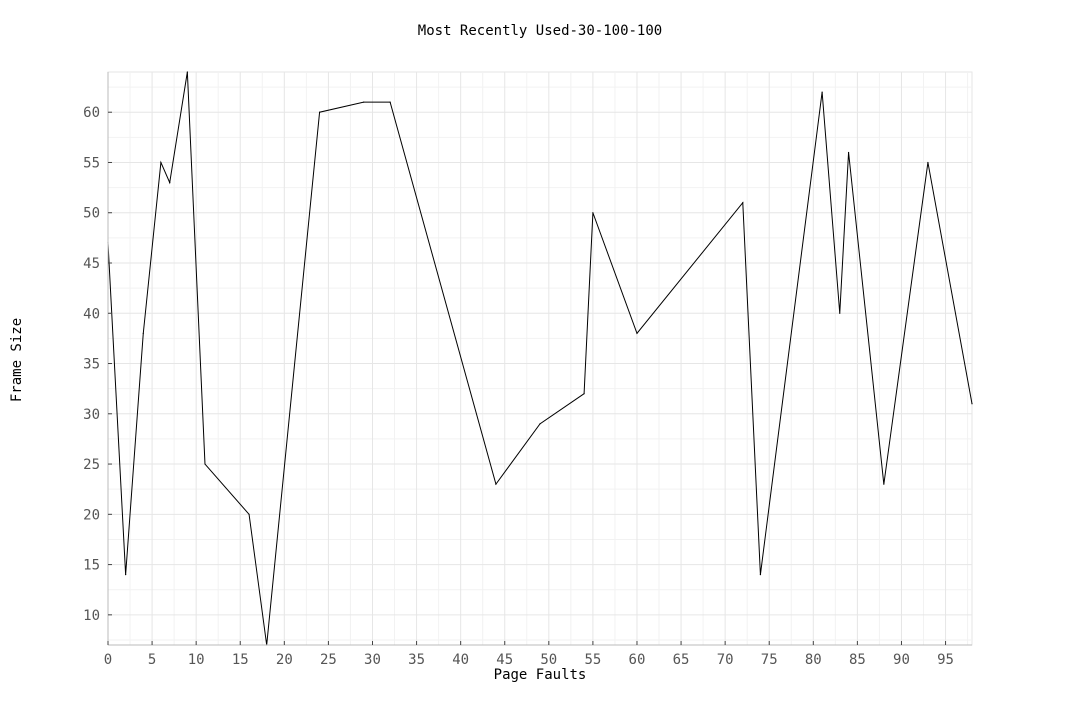  What do you see at coordinates (91, 566) in the screenshot?
I see `y-tick-label: 15` at bounding box center [91, 566].